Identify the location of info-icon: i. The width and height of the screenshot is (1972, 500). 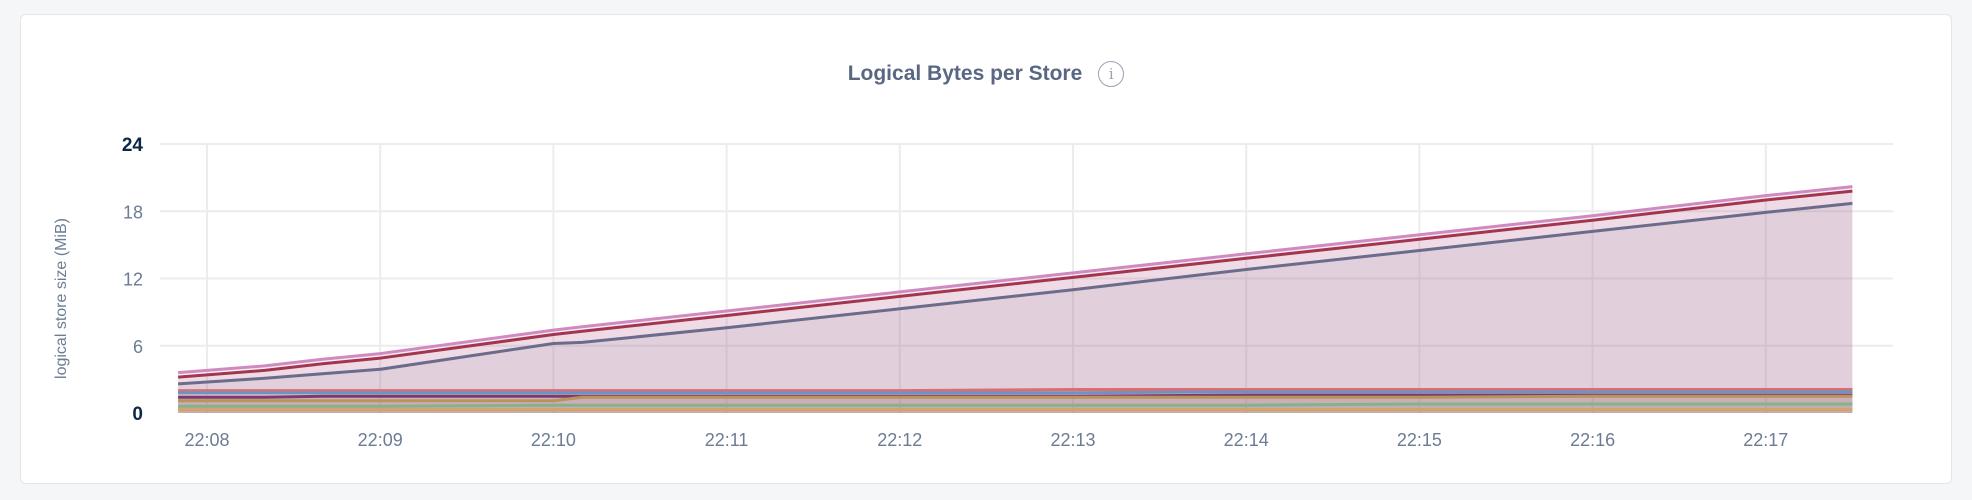
(1111, 74).